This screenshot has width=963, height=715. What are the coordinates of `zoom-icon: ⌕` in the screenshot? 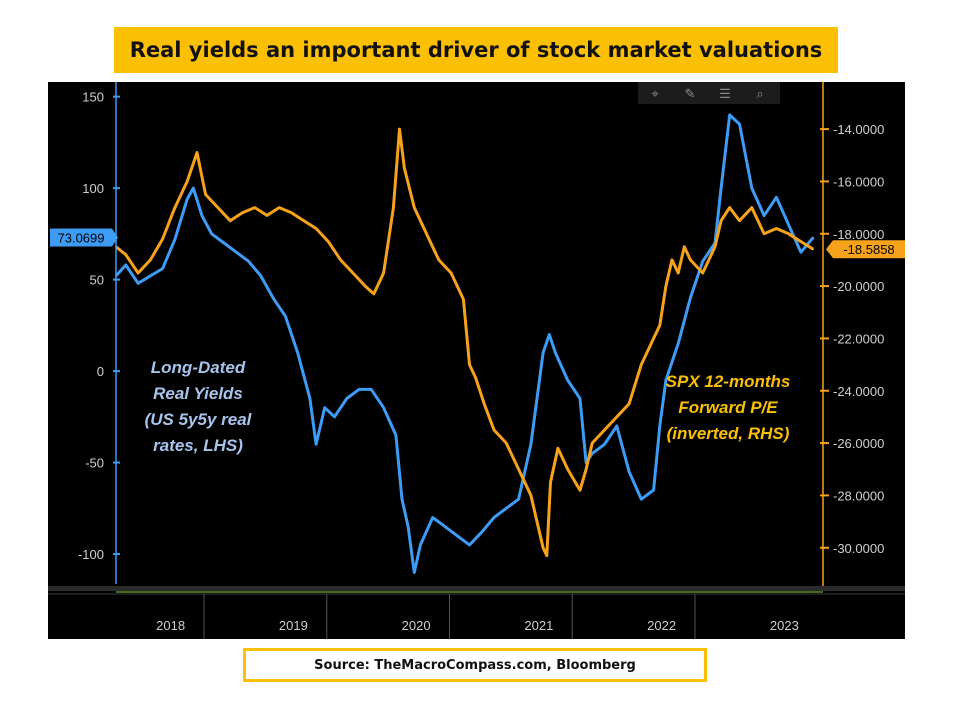 It's located at (759, 93).